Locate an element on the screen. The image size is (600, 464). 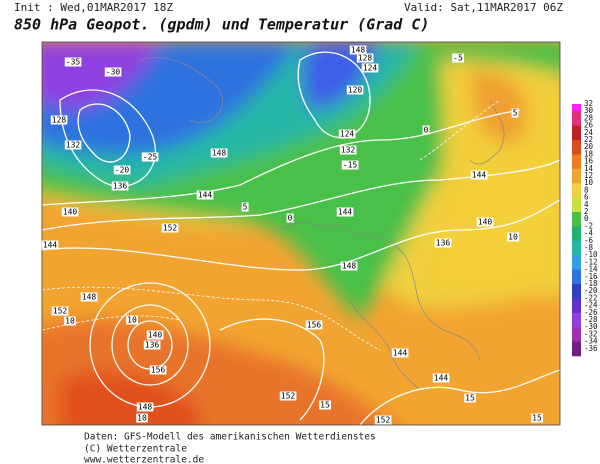
colorbar-label: 26 is located at coordinates (589, 125).